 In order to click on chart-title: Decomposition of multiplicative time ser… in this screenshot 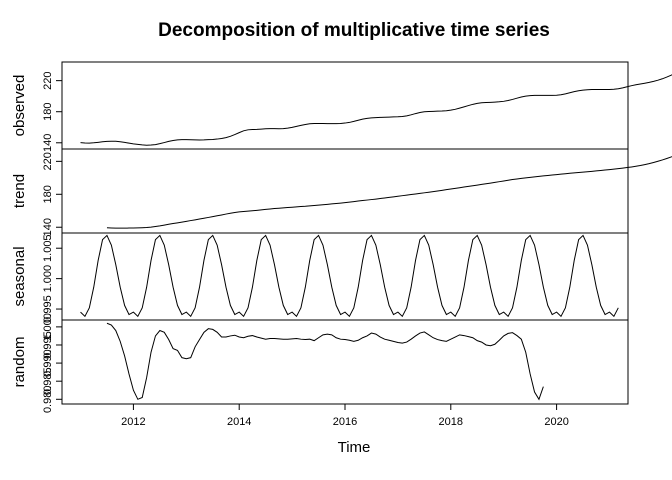, I will do `click(354, 30)`.